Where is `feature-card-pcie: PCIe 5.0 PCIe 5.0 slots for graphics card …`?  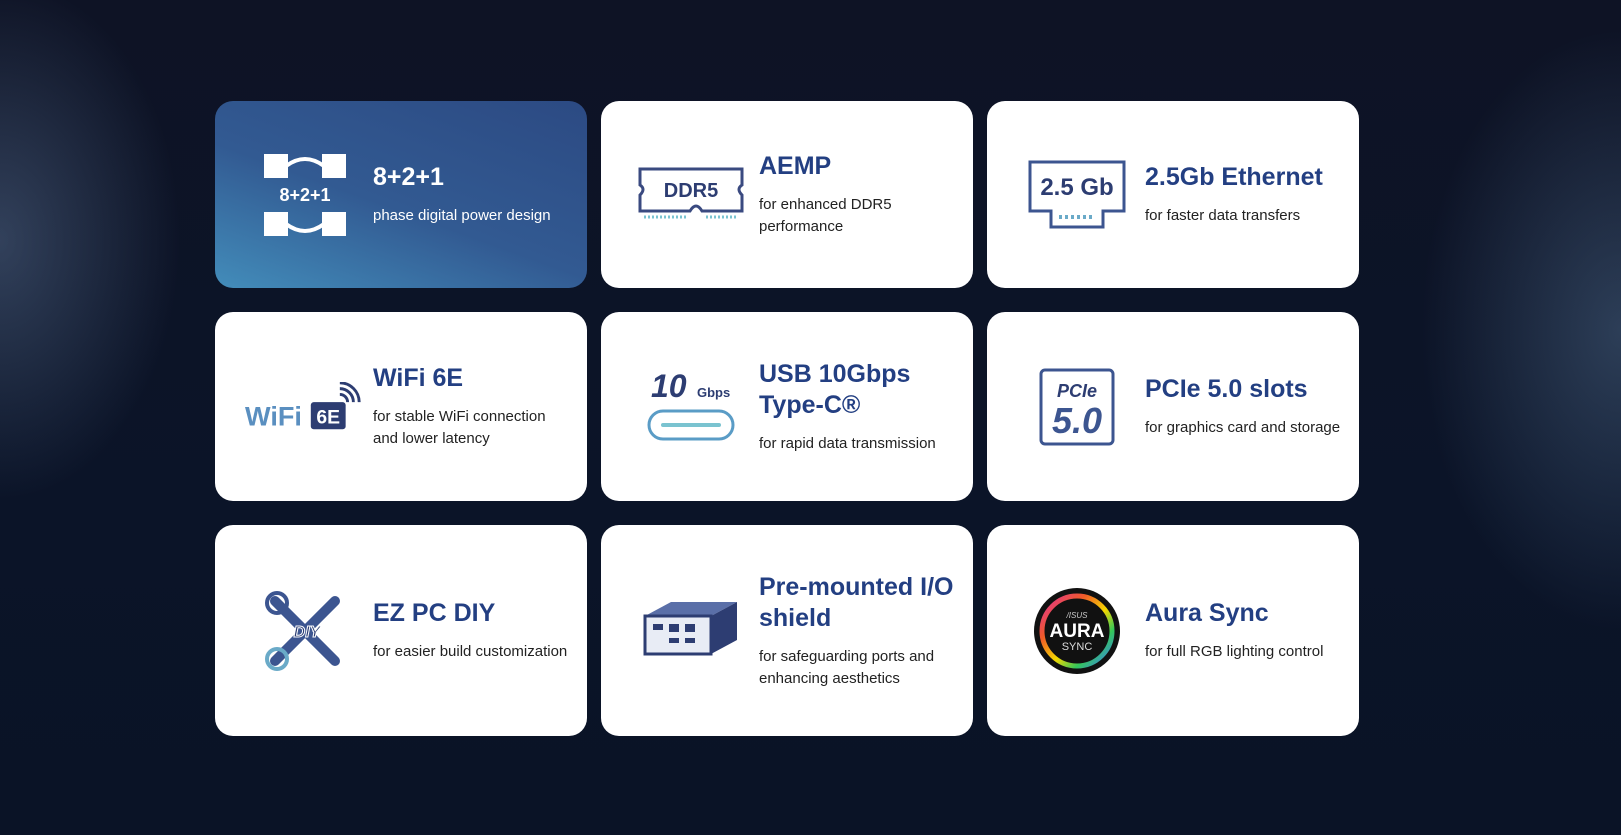
feature-card-pcie: PCIe 5.0 PCIe 5.0 slots for graphics card … is located at coordinates (1173, 406).